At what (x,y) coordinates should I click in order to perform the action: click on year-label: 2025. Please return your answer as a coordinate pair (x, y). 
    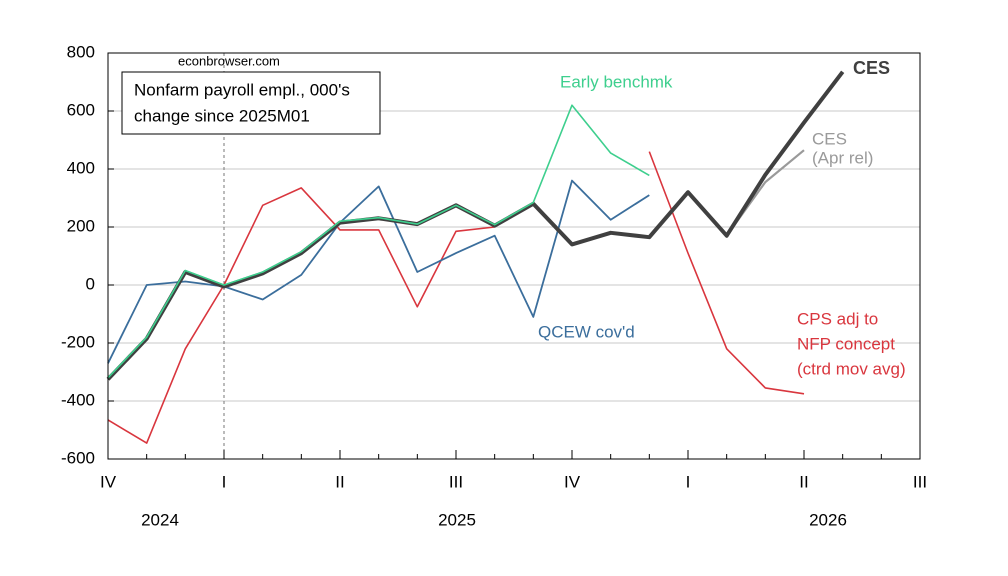
    Looking at the image, I should click on (457, 519).